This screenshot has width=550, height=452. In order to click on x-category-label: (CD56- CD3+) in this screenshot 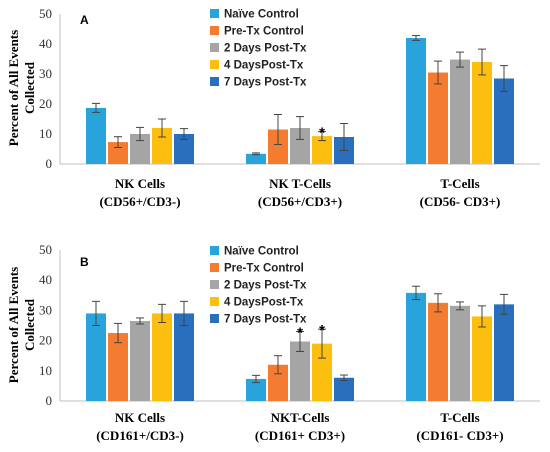, I will do `click(460, 201)`.